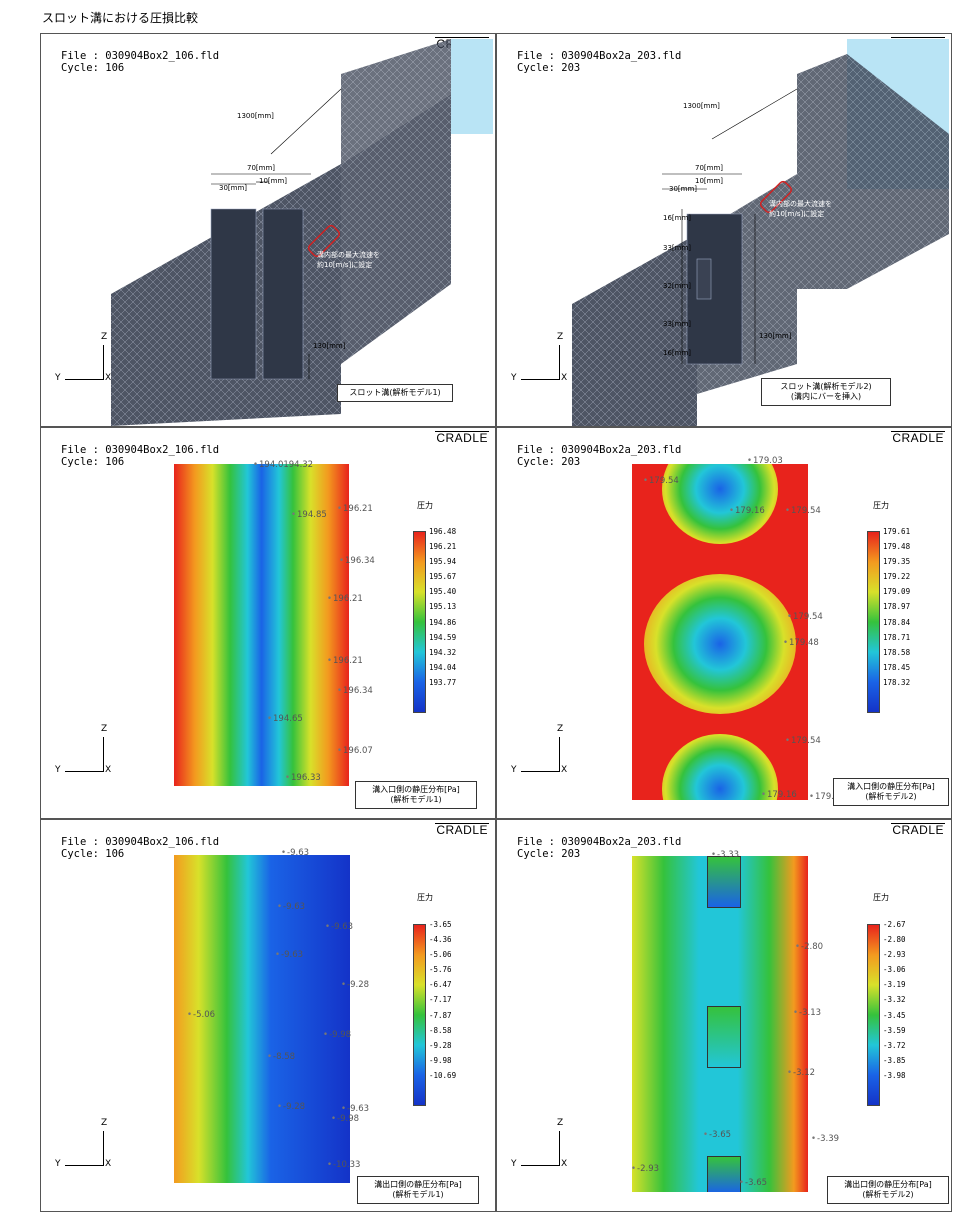 The height and width of the screenshot is (1229, 964). Describe the element at coordinates (355, 751) in the screenshot. I see `value-label: 196.07` at that location.